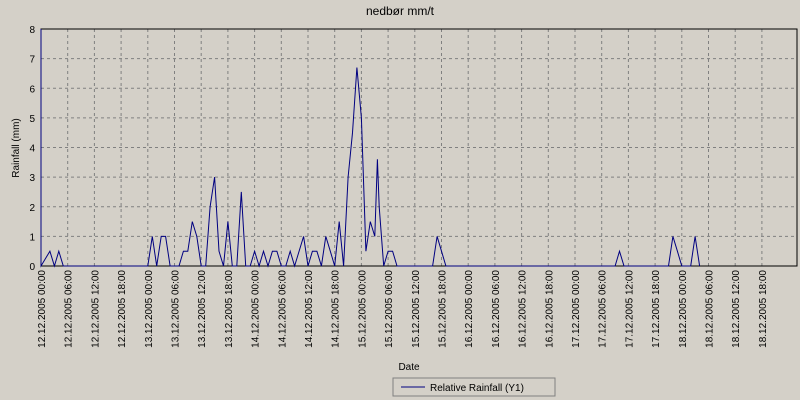  Describe the element at coordinates (710, 309) in the screenshot. I see `x-tick-label: 18.12.2005 06:00` at that location.